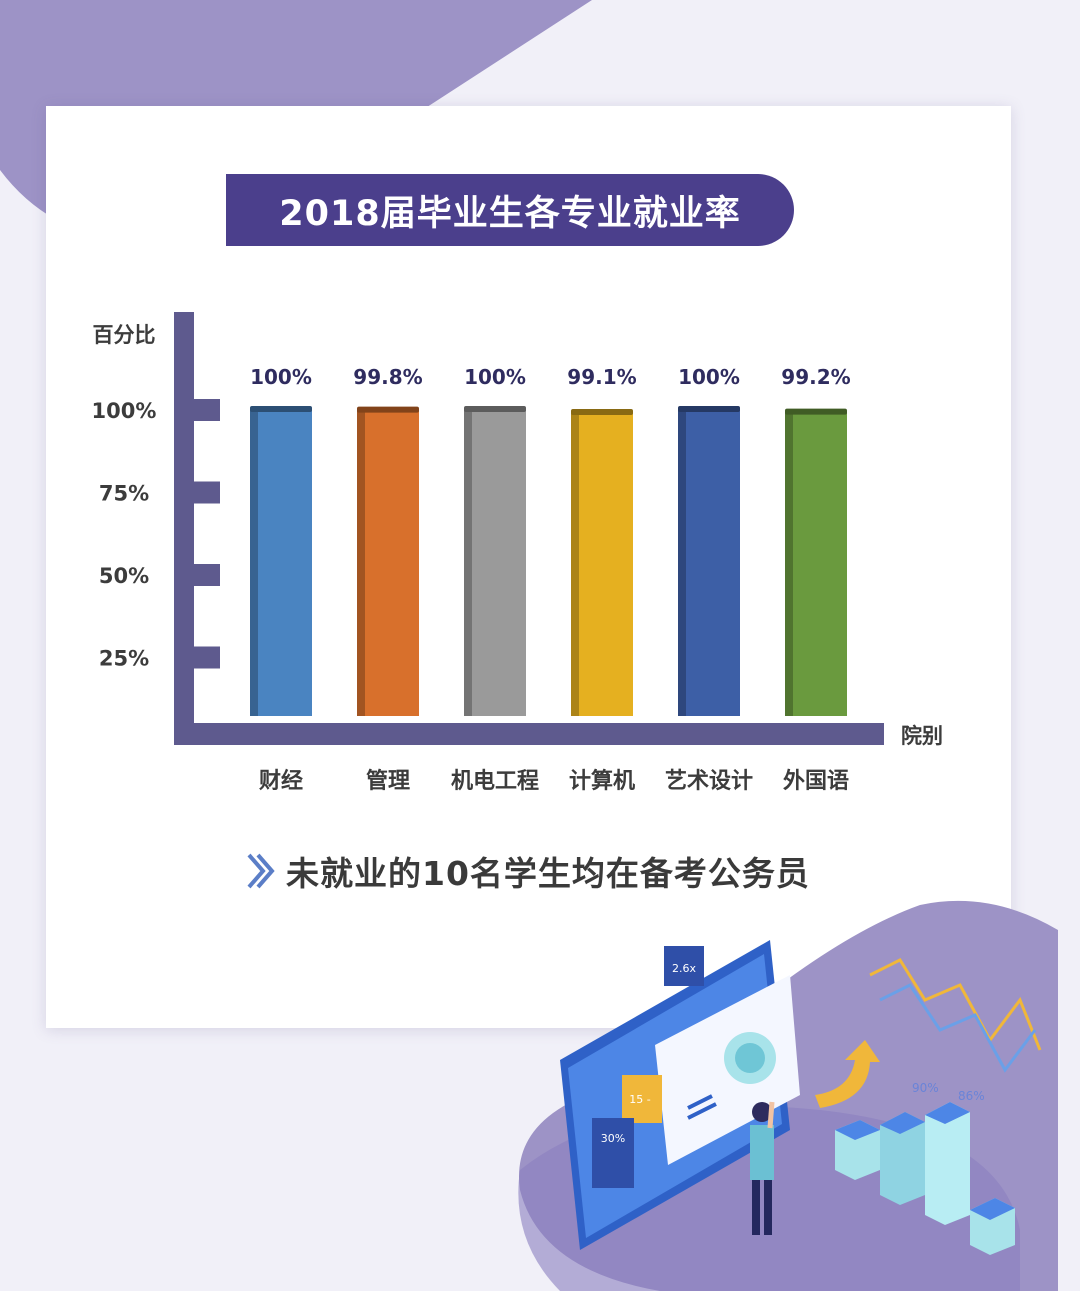  I want to click on y-tick-label: 75%, so click(124, 494).